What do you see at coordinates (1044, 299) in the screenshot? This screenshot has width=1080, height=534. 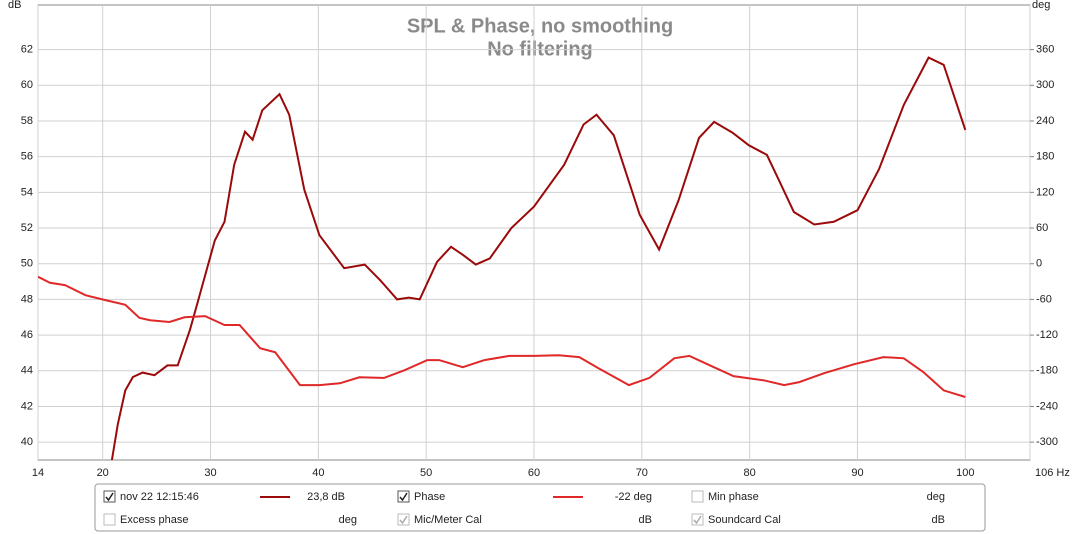 I see `y2-tick-label: -60` at bounding box center [1044, 299].